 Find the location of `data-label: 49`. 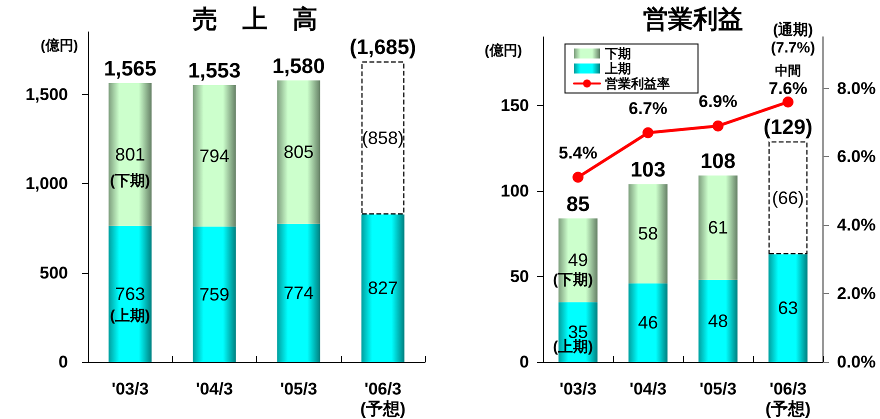

data-label: 49 is located at coordinates (578, 260).